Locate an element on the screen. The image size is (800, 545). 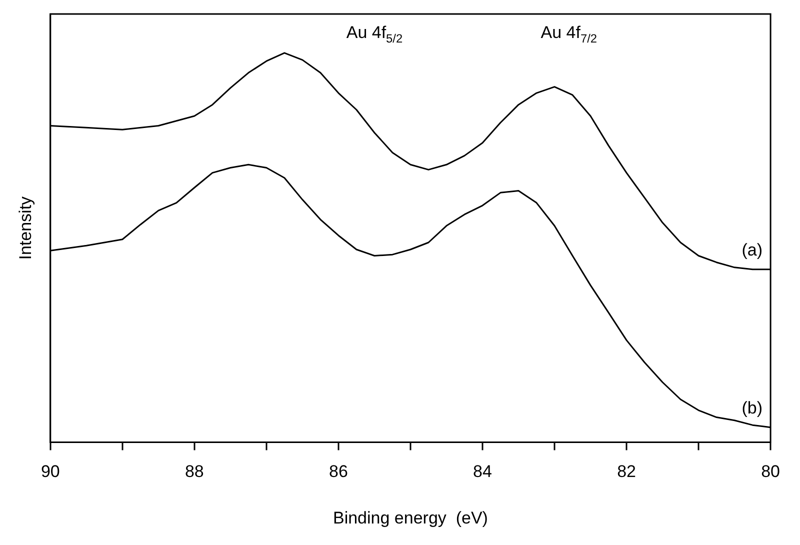
x-tick-label: 90 is located at coordinates (50, 472).